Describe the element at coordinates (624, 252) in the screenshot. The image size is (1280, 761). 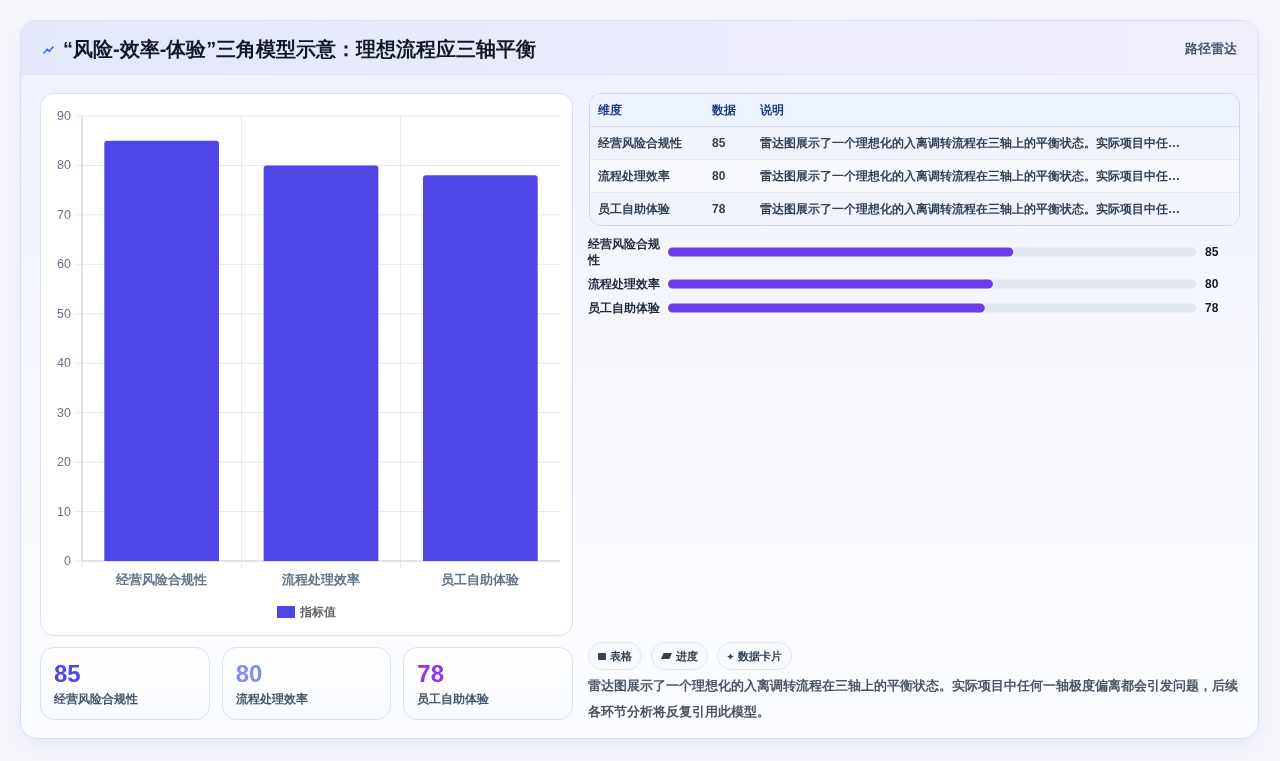
I see `y-tick-label: 经营风险合规性` at that location.